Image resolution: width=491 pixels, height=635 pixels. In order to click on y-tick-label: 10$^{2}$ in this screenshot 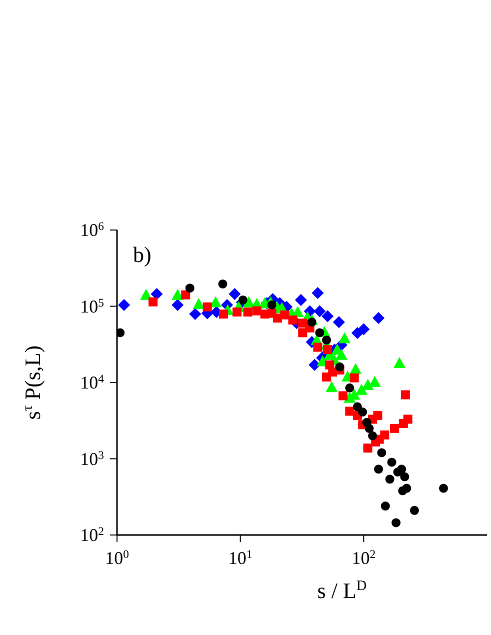, I will do `click(92, 534)`.